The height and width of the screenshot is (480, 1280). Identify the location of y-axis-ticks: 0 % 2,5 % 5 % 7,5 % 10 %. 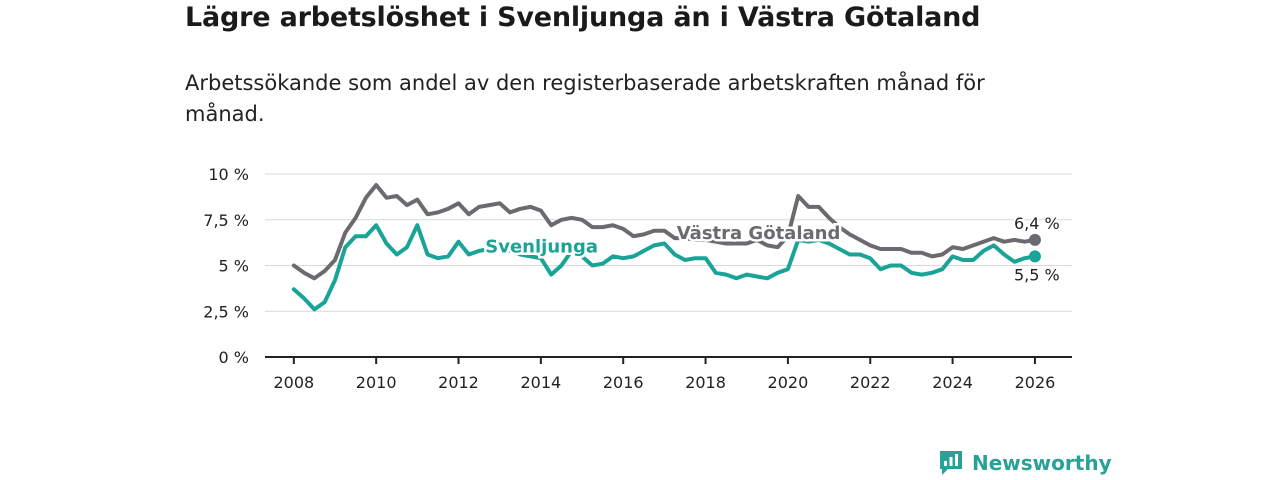
(226, 266).